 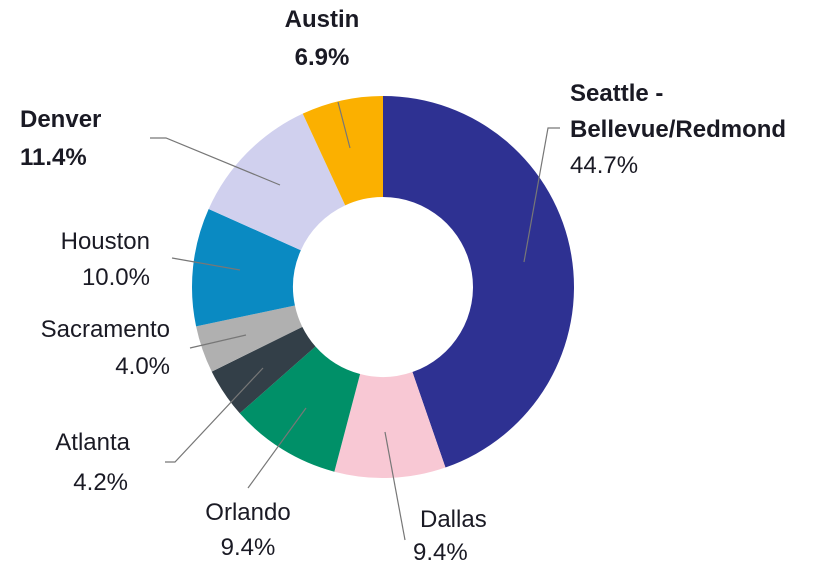 What do you see at coordinates (453, 519) in the screenshot?
I see `slice-label: Dallas` at bounding box center [453, 519].